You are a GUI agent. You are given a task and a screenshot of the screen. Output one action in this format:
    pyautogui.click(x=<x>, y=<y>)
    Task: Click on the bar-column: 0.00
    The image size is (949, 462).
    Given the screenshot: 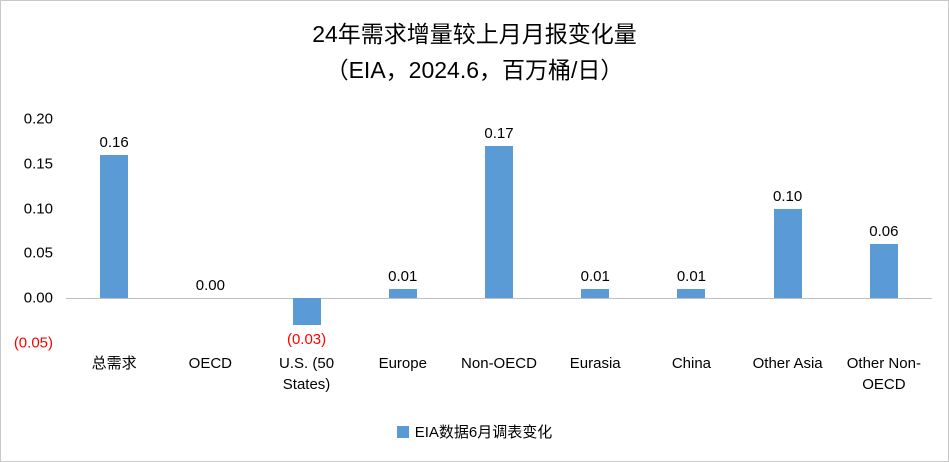 What is the action you would take?
    pyautogui.click(x=210, y=231)
    